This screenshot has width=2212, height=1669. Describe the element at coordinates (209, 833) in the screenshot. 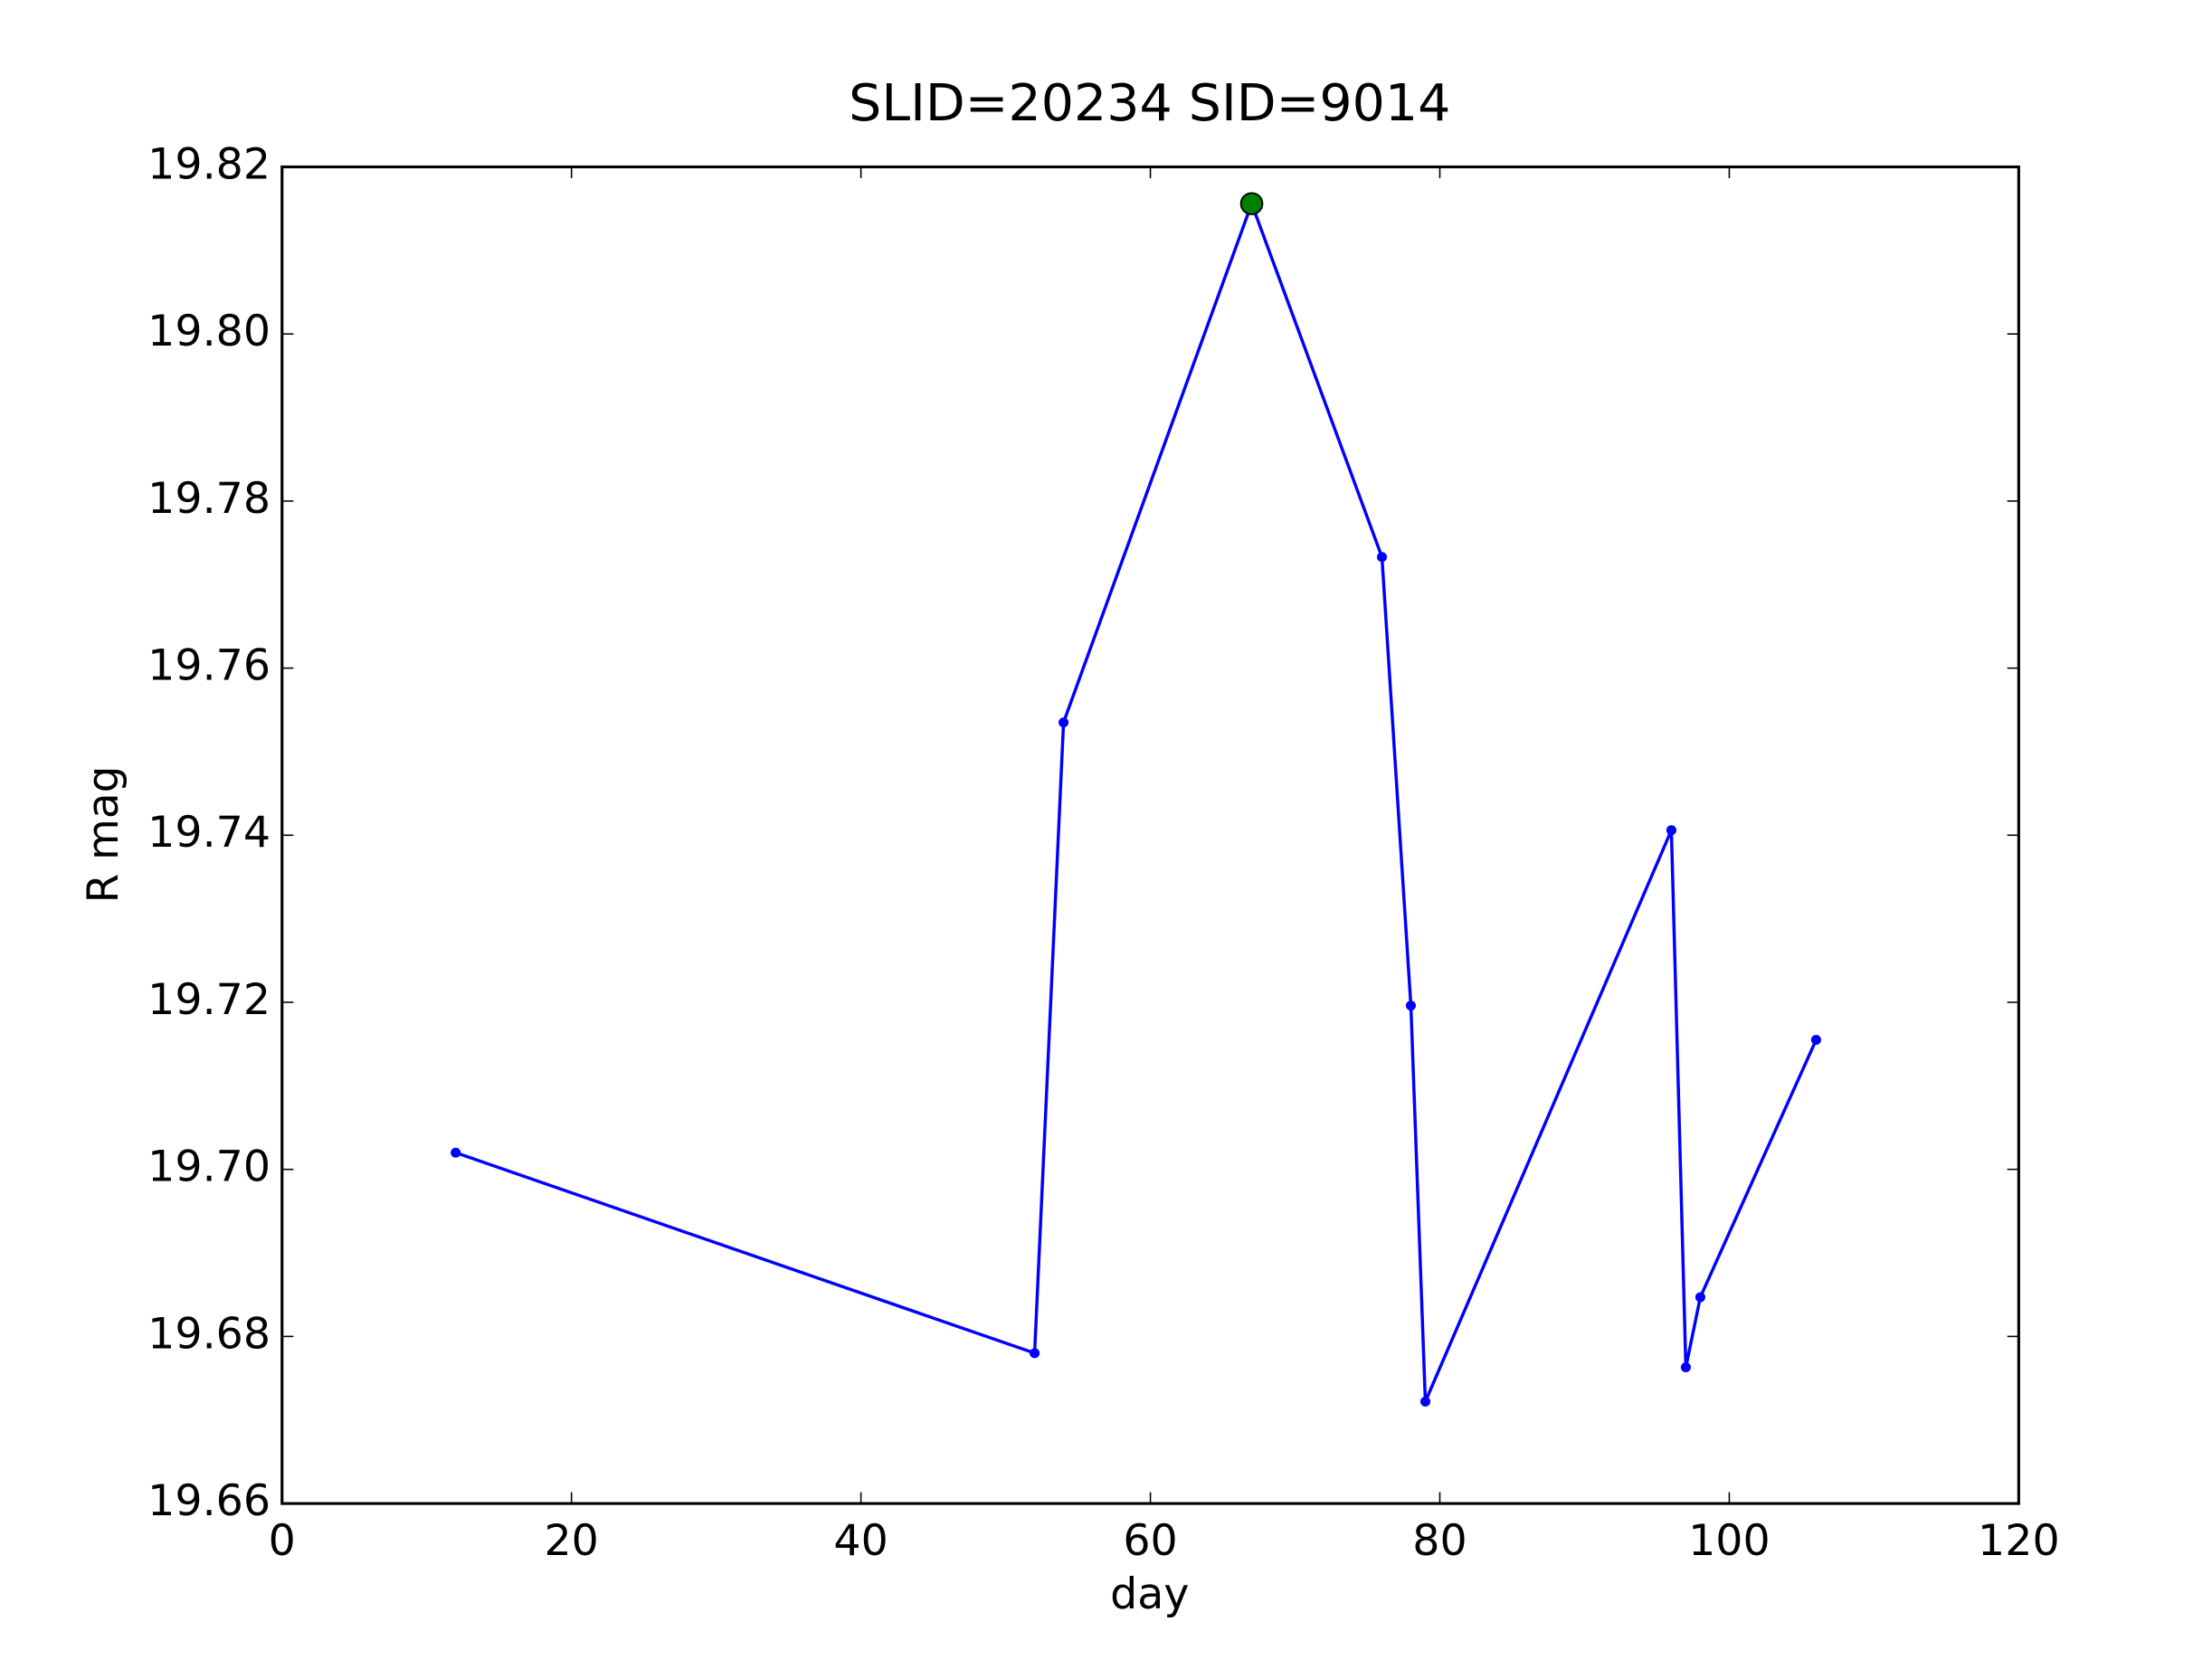

I see `y-tick-label: 19.74` at that location.